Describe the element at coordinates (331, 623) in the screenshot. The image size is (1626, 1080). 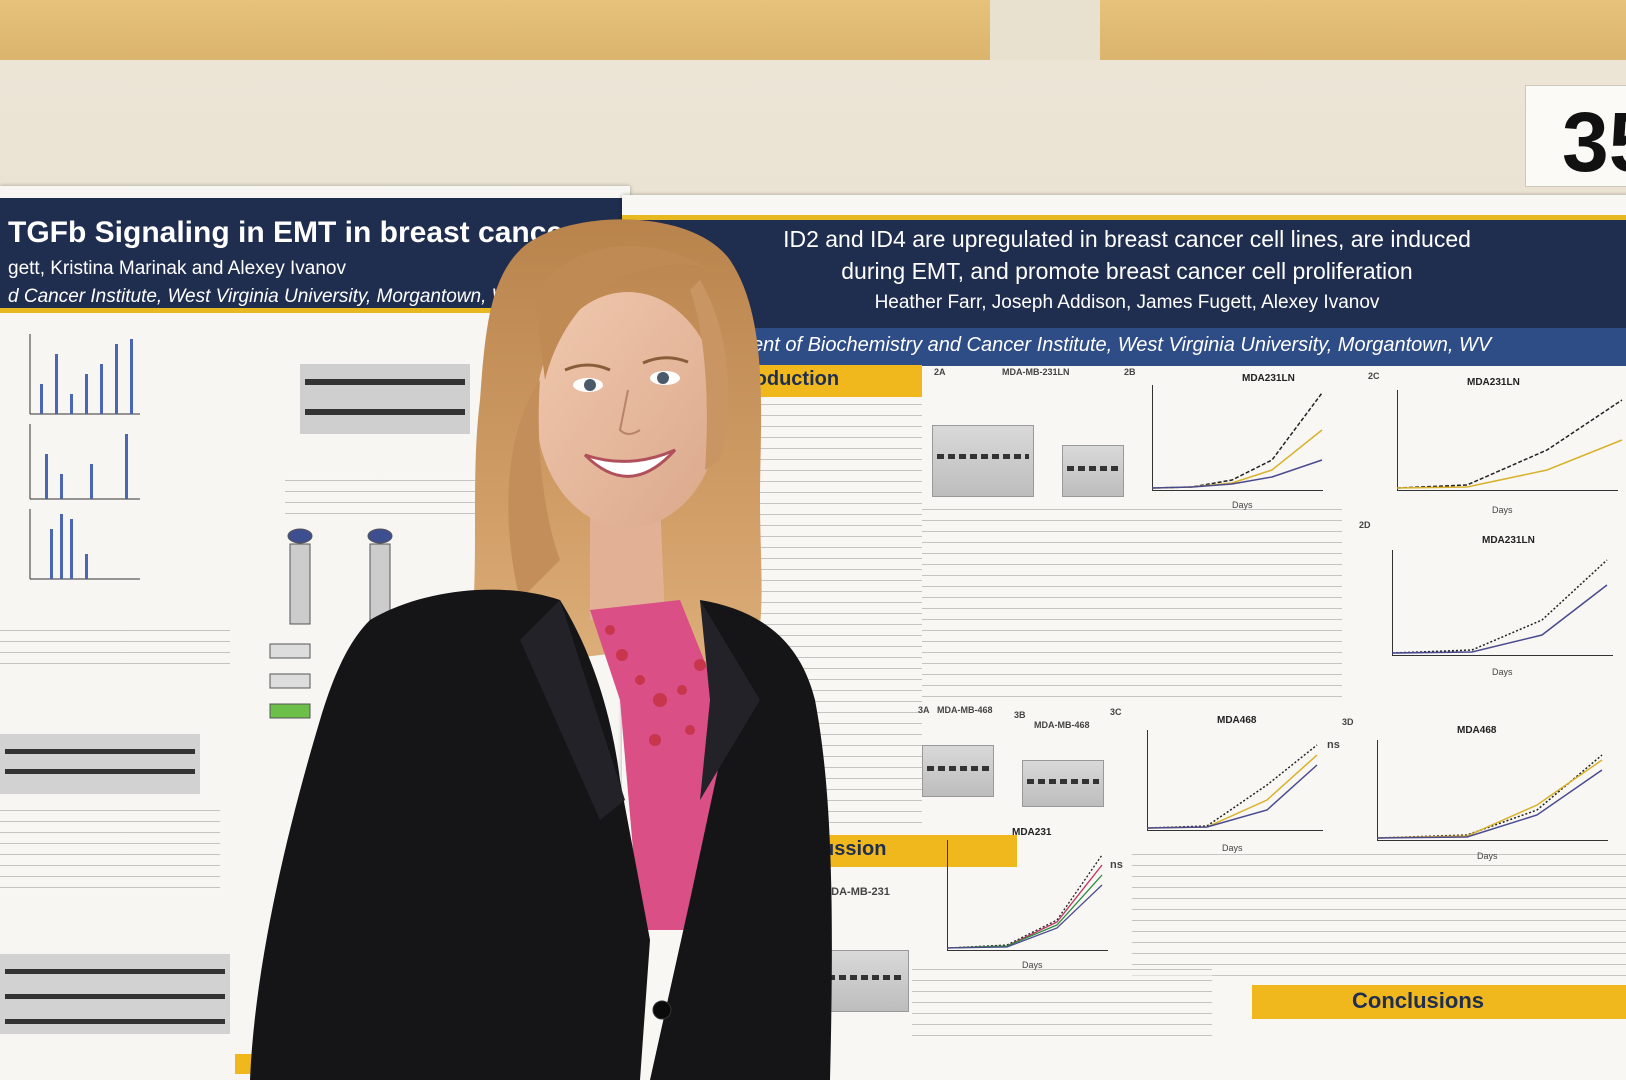
I see `left-pathway-diagram` at that location.